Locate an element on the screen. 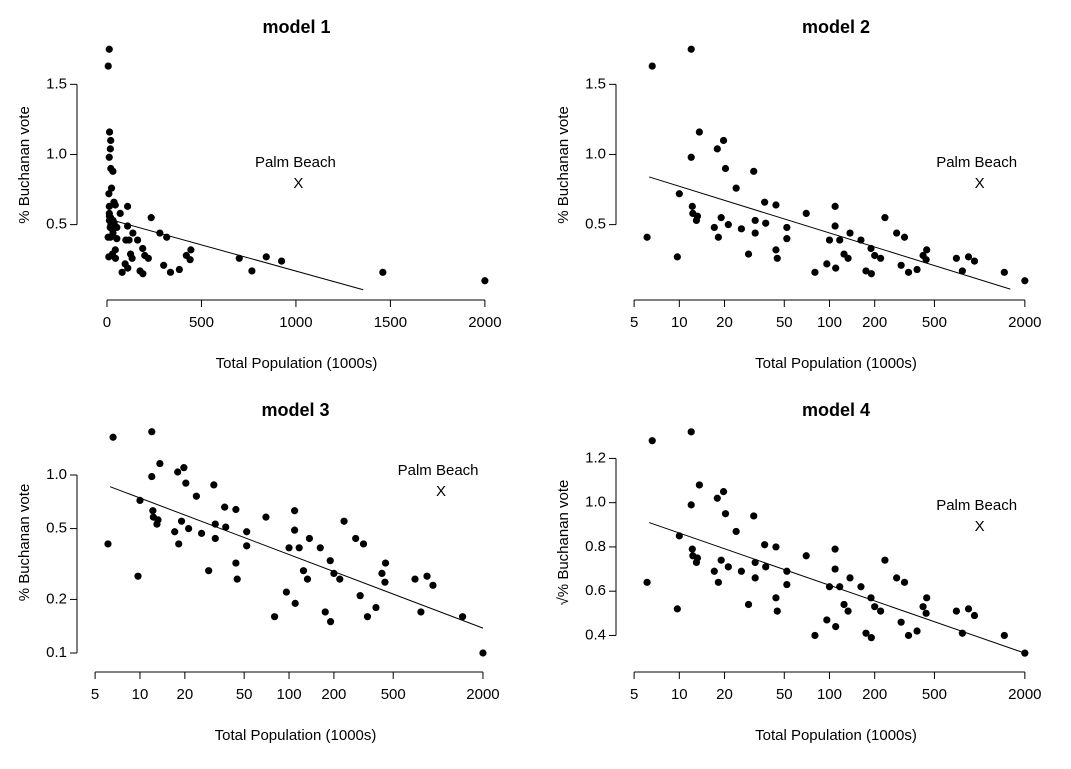  panel-title: model 3 is located at coordinates (295, 410).